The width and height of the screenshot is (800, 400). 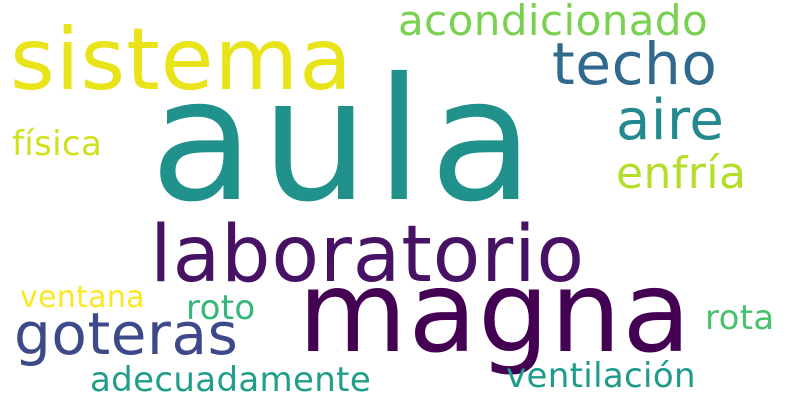 What do you see at coordinates (553, 22) in the screenshot?
I see `word-acondicionado: acondicionado` at bounding box center [553, 22].